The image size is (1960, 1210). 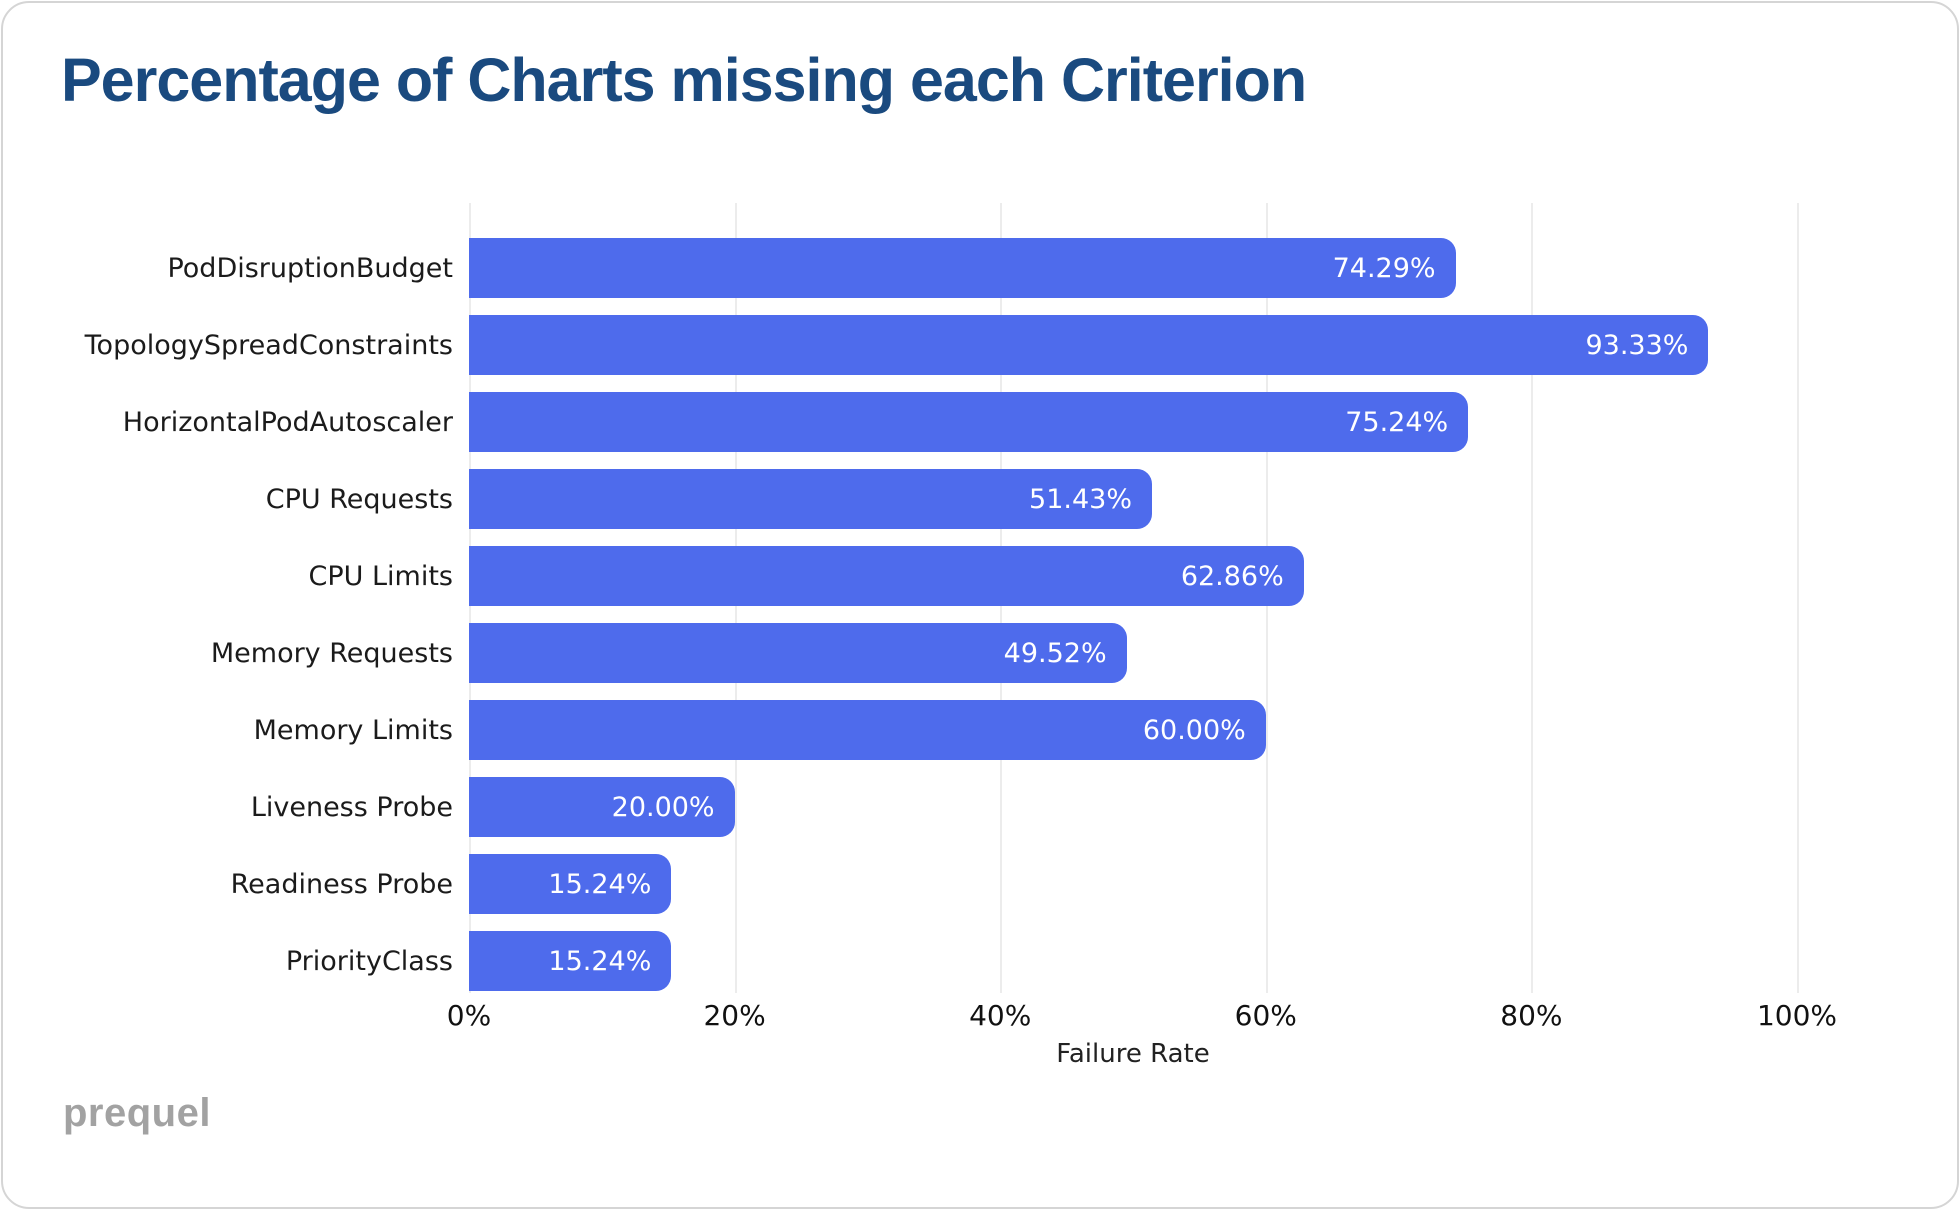 What do you see at coordinates (351, 807) in the screenshot?
I see `category-label: Liveness Probe` at bounding box center [351, 807].